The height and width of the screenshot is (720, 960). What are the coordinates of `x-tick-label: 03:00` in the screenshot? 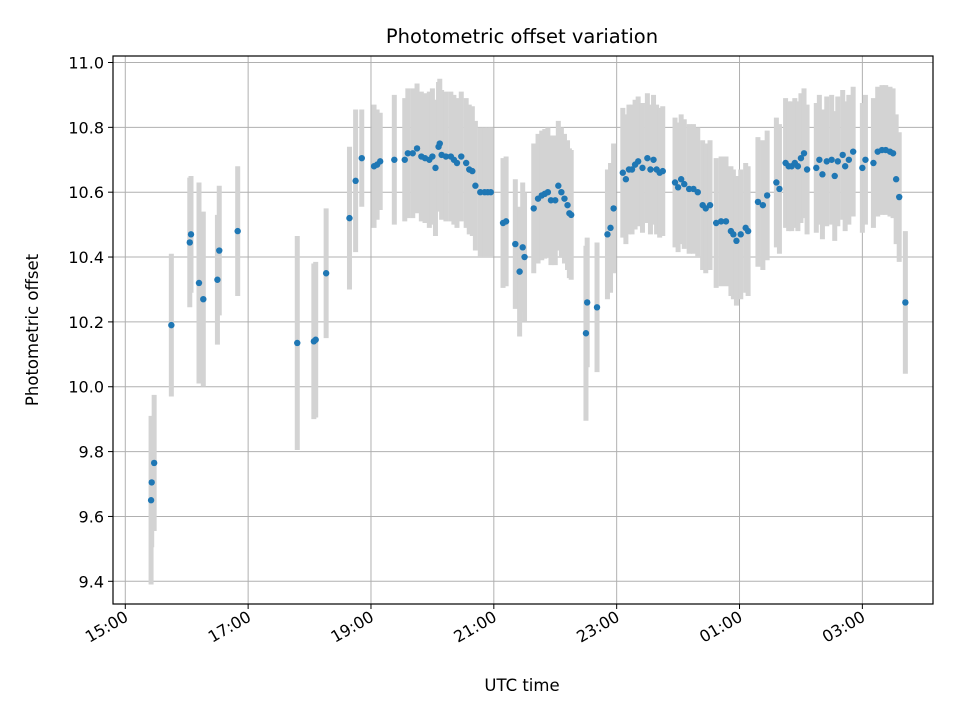 It's located at (843, 627).